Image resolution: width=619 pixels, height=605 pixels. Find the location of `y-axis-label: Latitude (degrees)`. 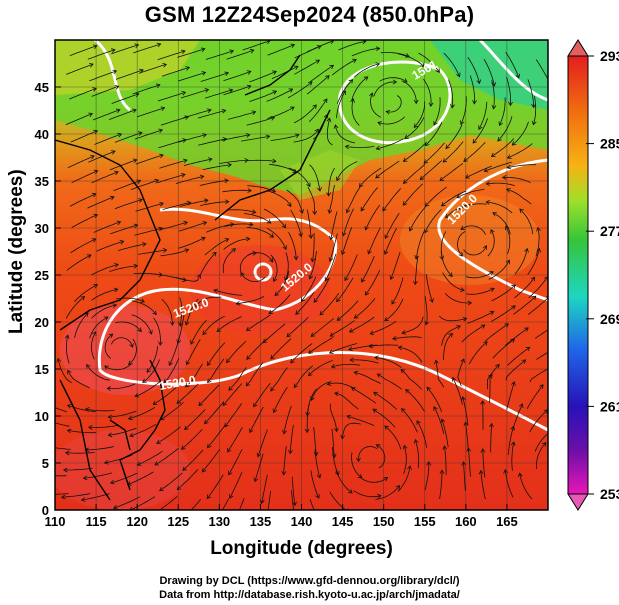

y-axis-label: Latitude (degrees) is located at coordinates (16, 251).